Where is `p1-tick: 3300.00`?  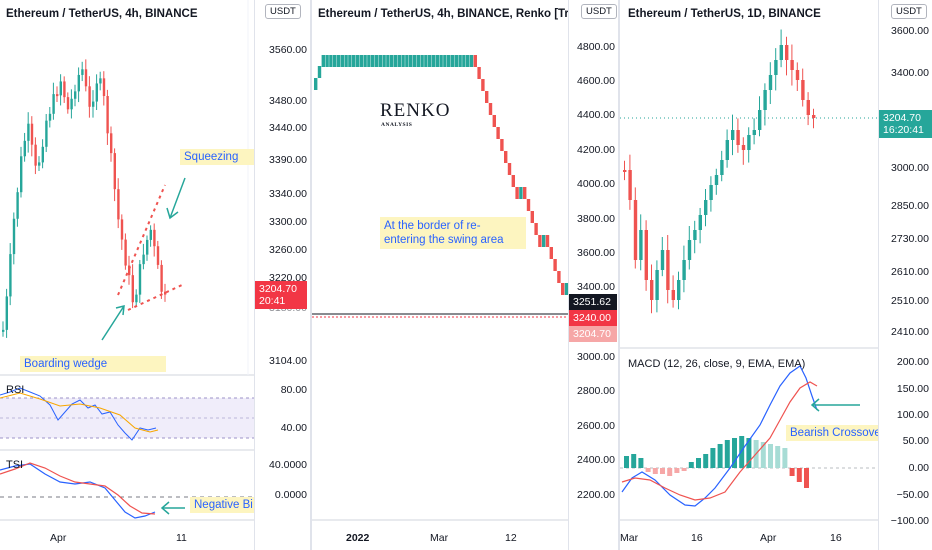
p1-tick: 3300.00 is located at coordinates (288, 222).